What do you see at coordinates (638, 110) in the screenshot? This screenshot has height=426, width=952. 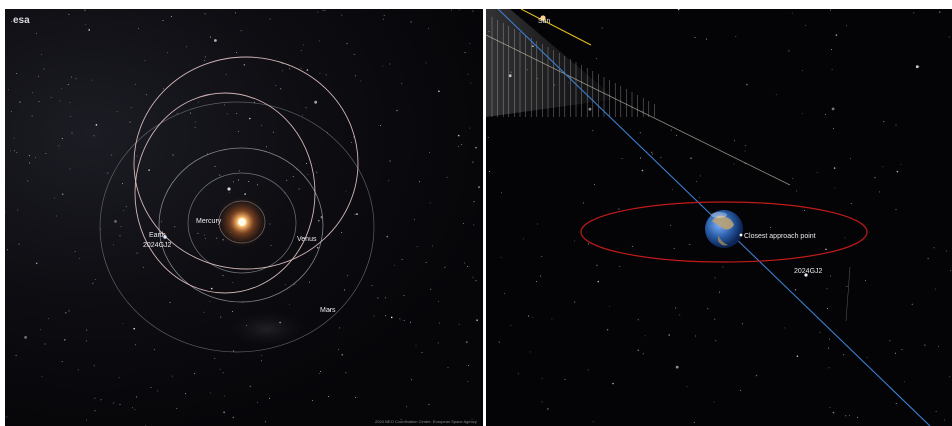 I see `plane-edge-line` at bounding box center [638, 110].